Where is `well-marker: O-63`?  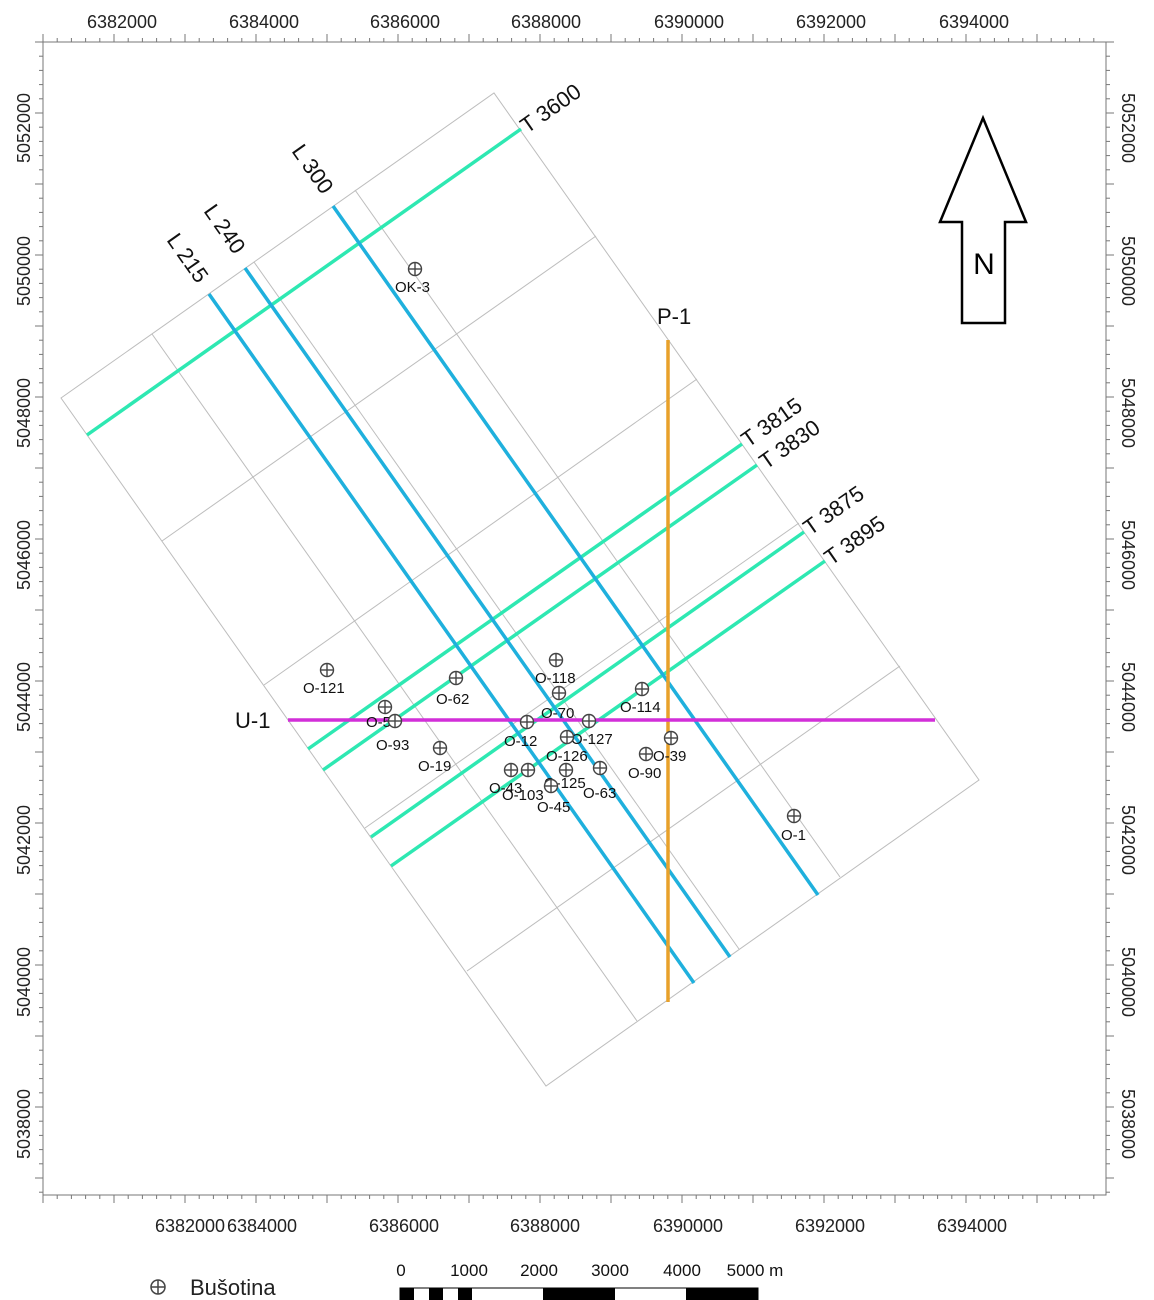
well-marker: O-63 is located at coordinates (599, 781).